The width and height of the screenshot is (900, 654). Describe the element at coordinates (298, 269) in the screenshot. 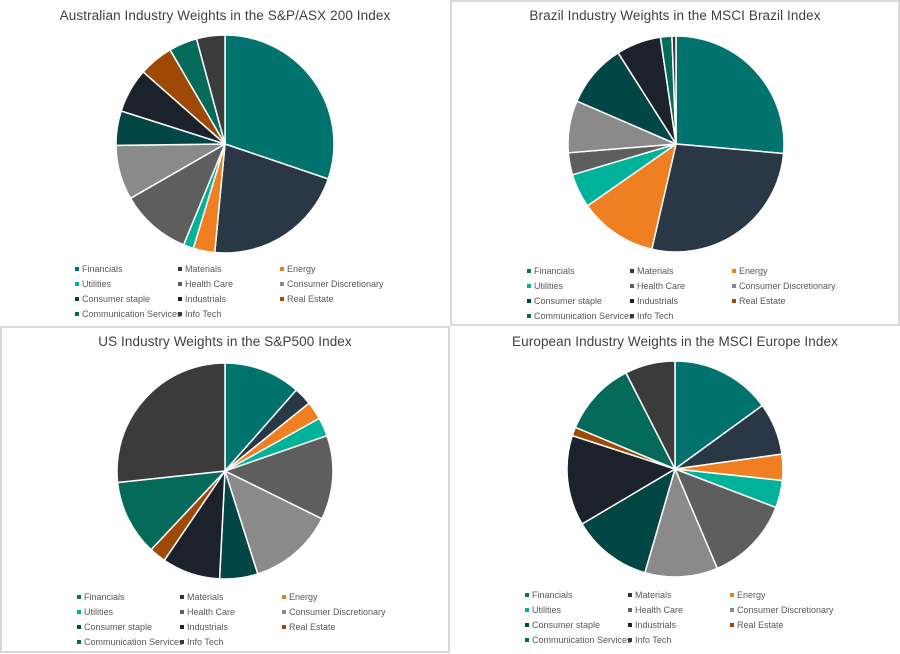

I see `legend-item-energy: Energy` at that location.